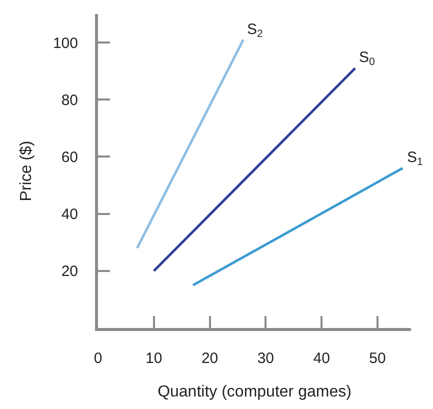  Describe the element at coordinates (69, 271) in the screenshot. I see `y-tick-label: 20` at that location.